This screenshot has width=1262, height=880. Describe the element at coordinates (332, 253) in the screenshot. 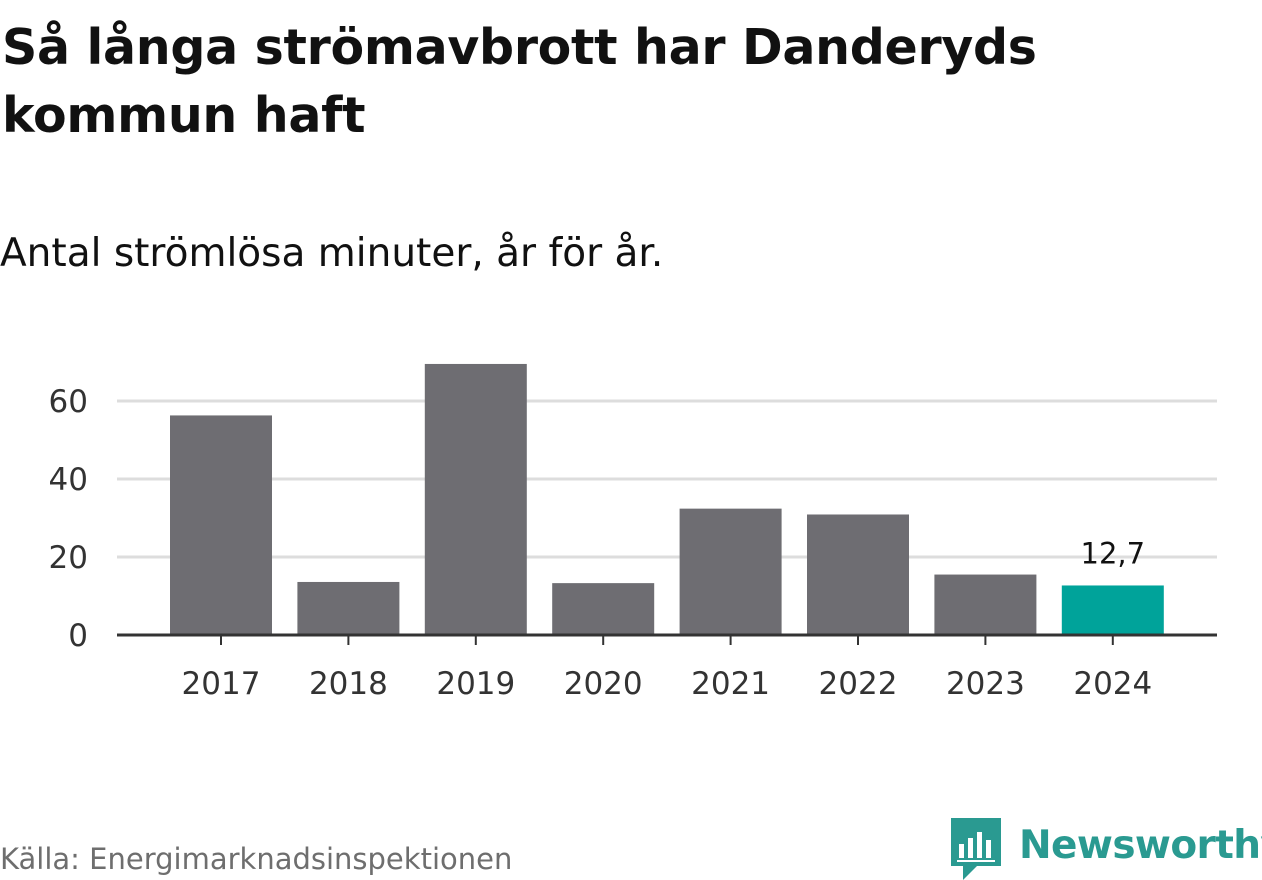

I see `chart-subtitle: Antal strömlösa minuter, år för år.` at that location.